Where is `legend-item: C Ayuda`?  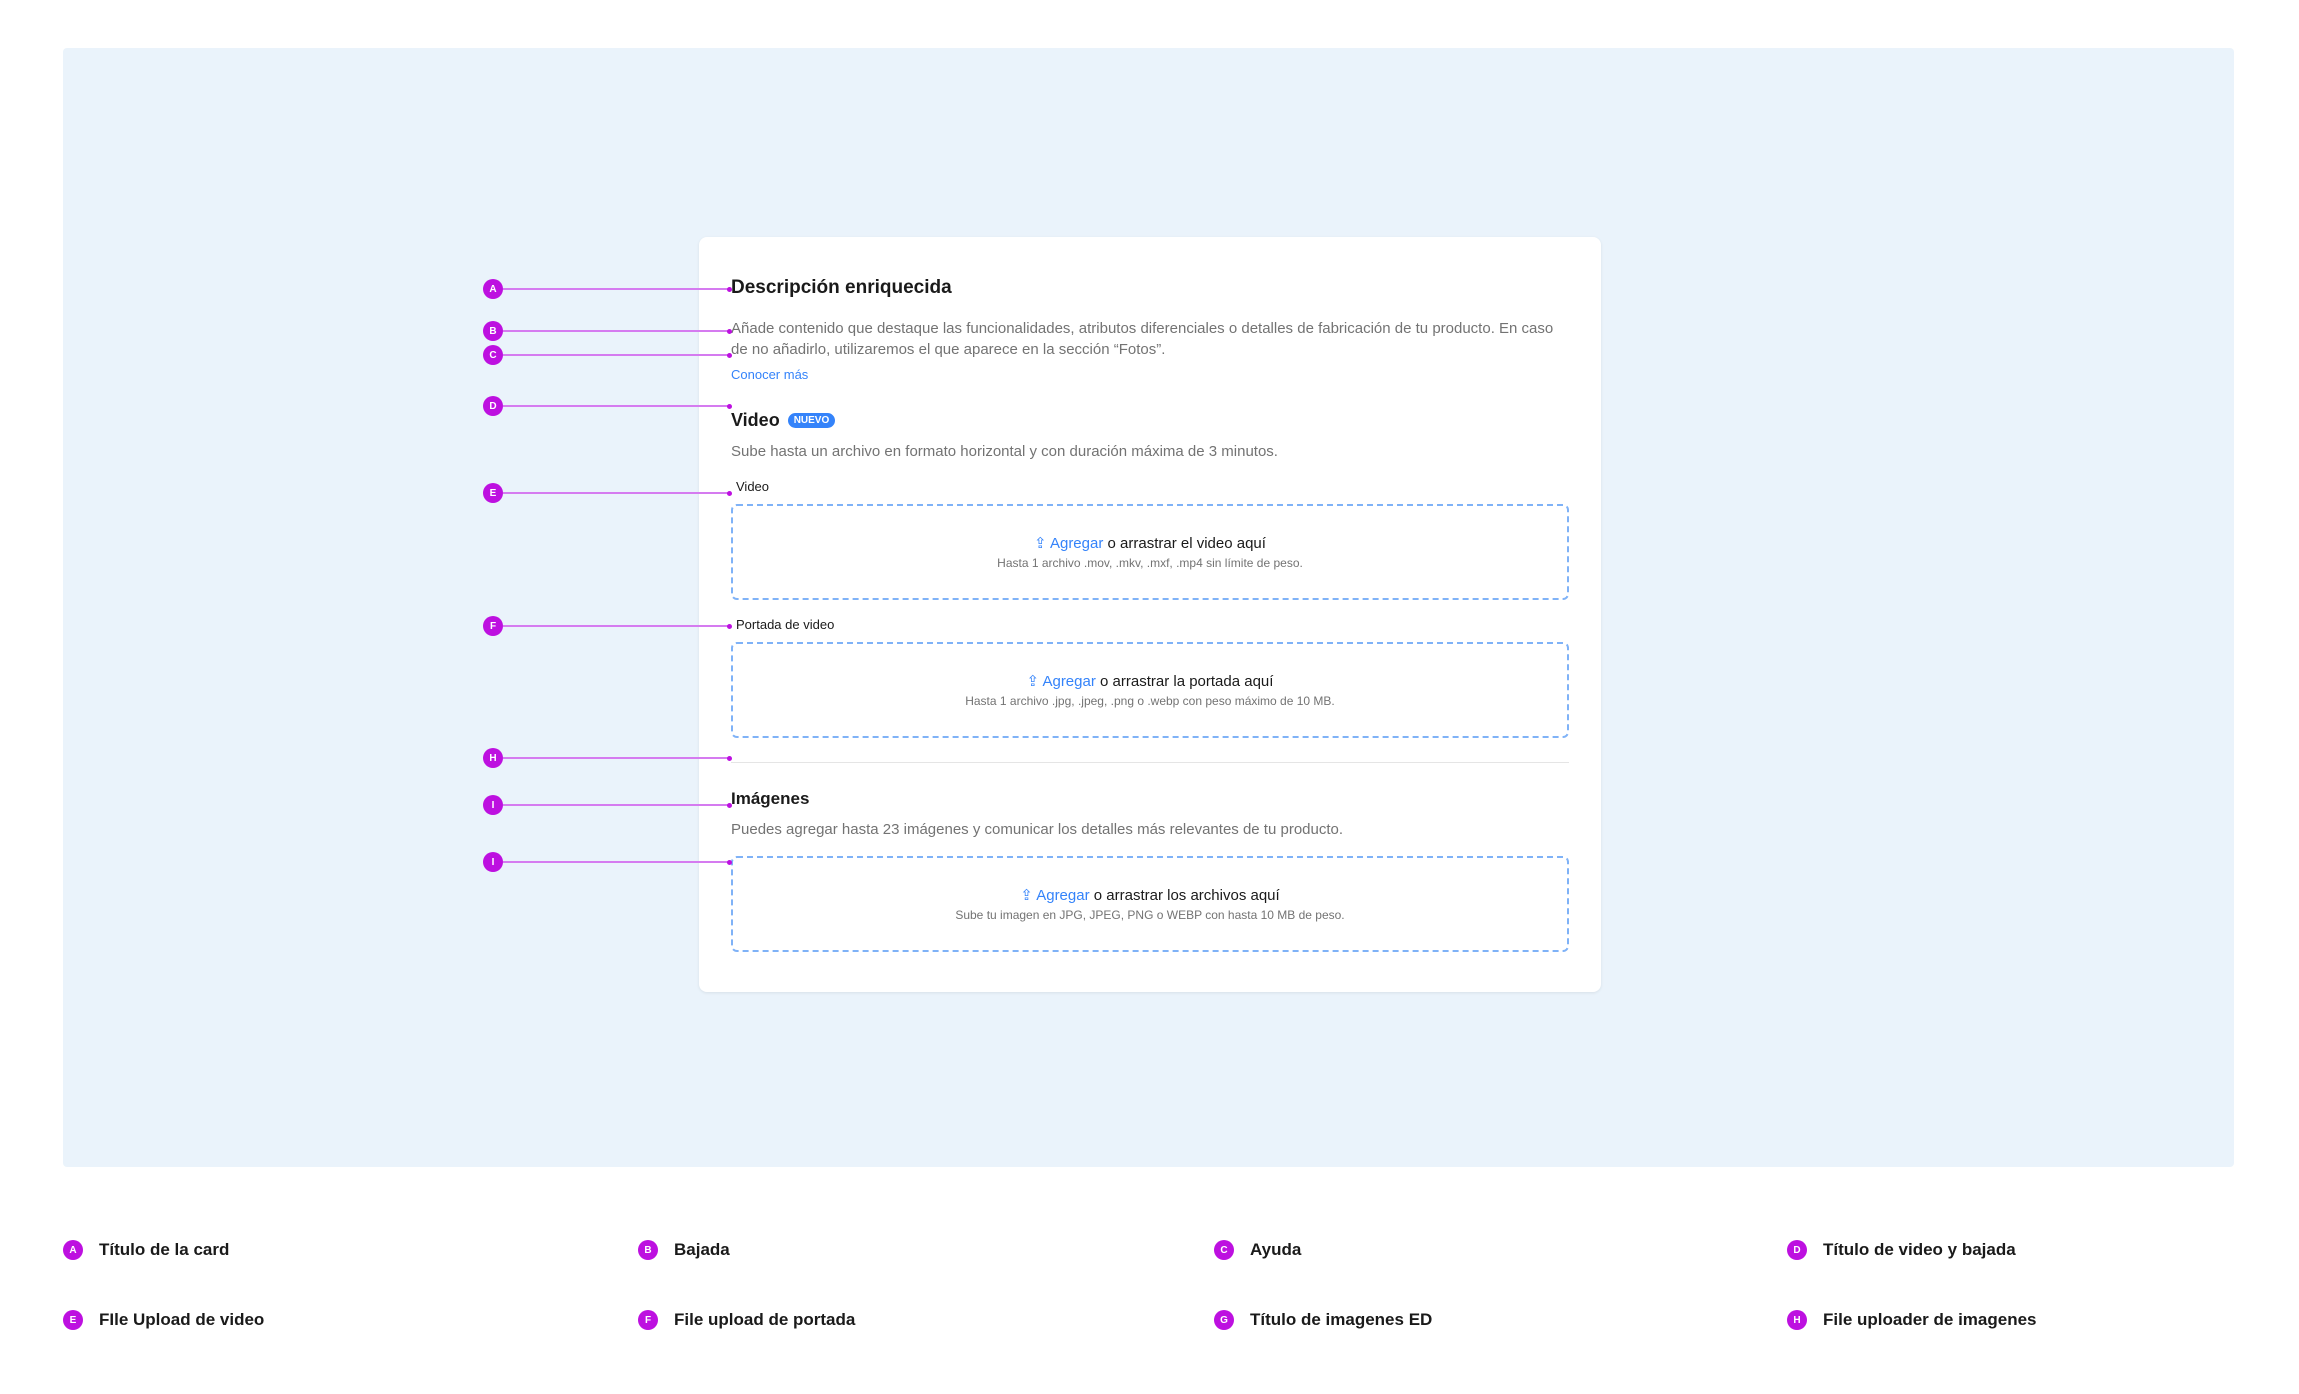 legend-item: C Ayuda is located at coordinates (1257, 1250).